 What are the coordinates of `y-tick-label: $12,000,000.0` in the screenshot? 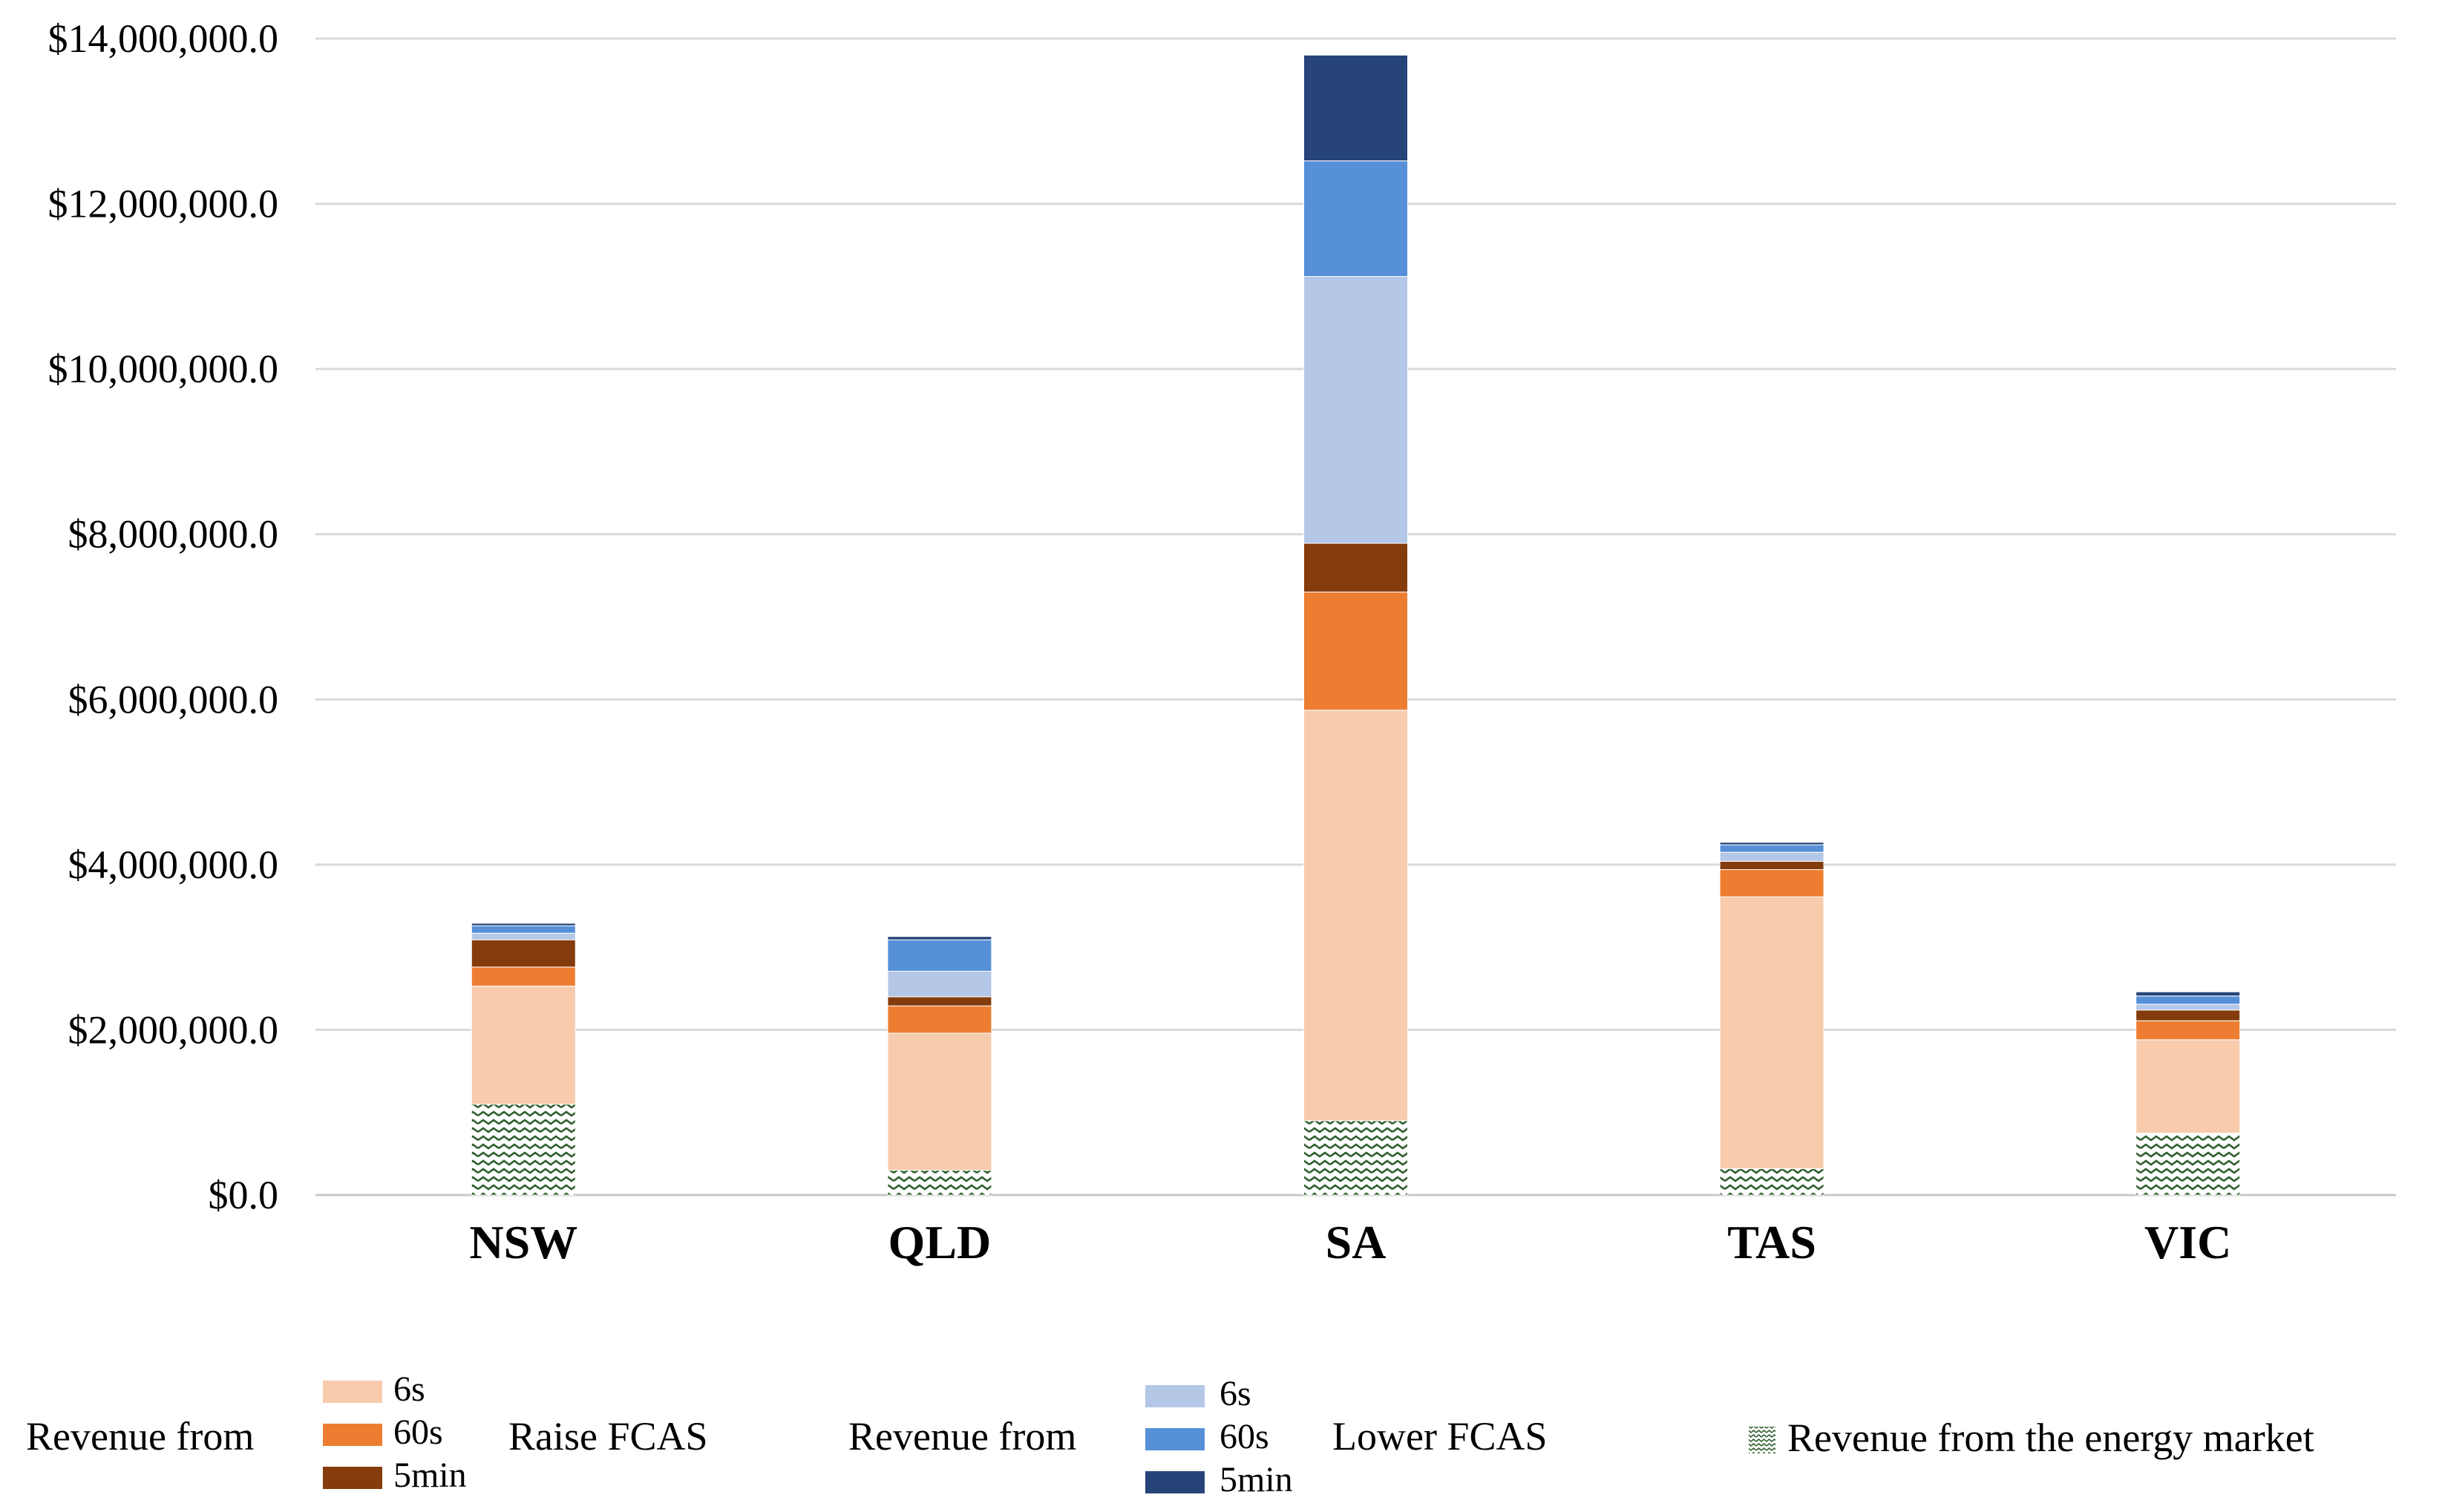 It's located at (163, 204).